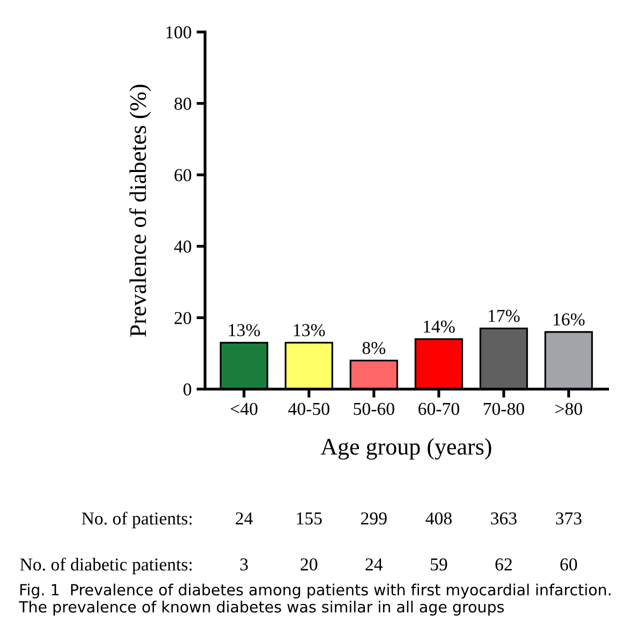 The height and width of the screenshot is (640, 629). I want to click on data-label: 8%, so click(374, 348).